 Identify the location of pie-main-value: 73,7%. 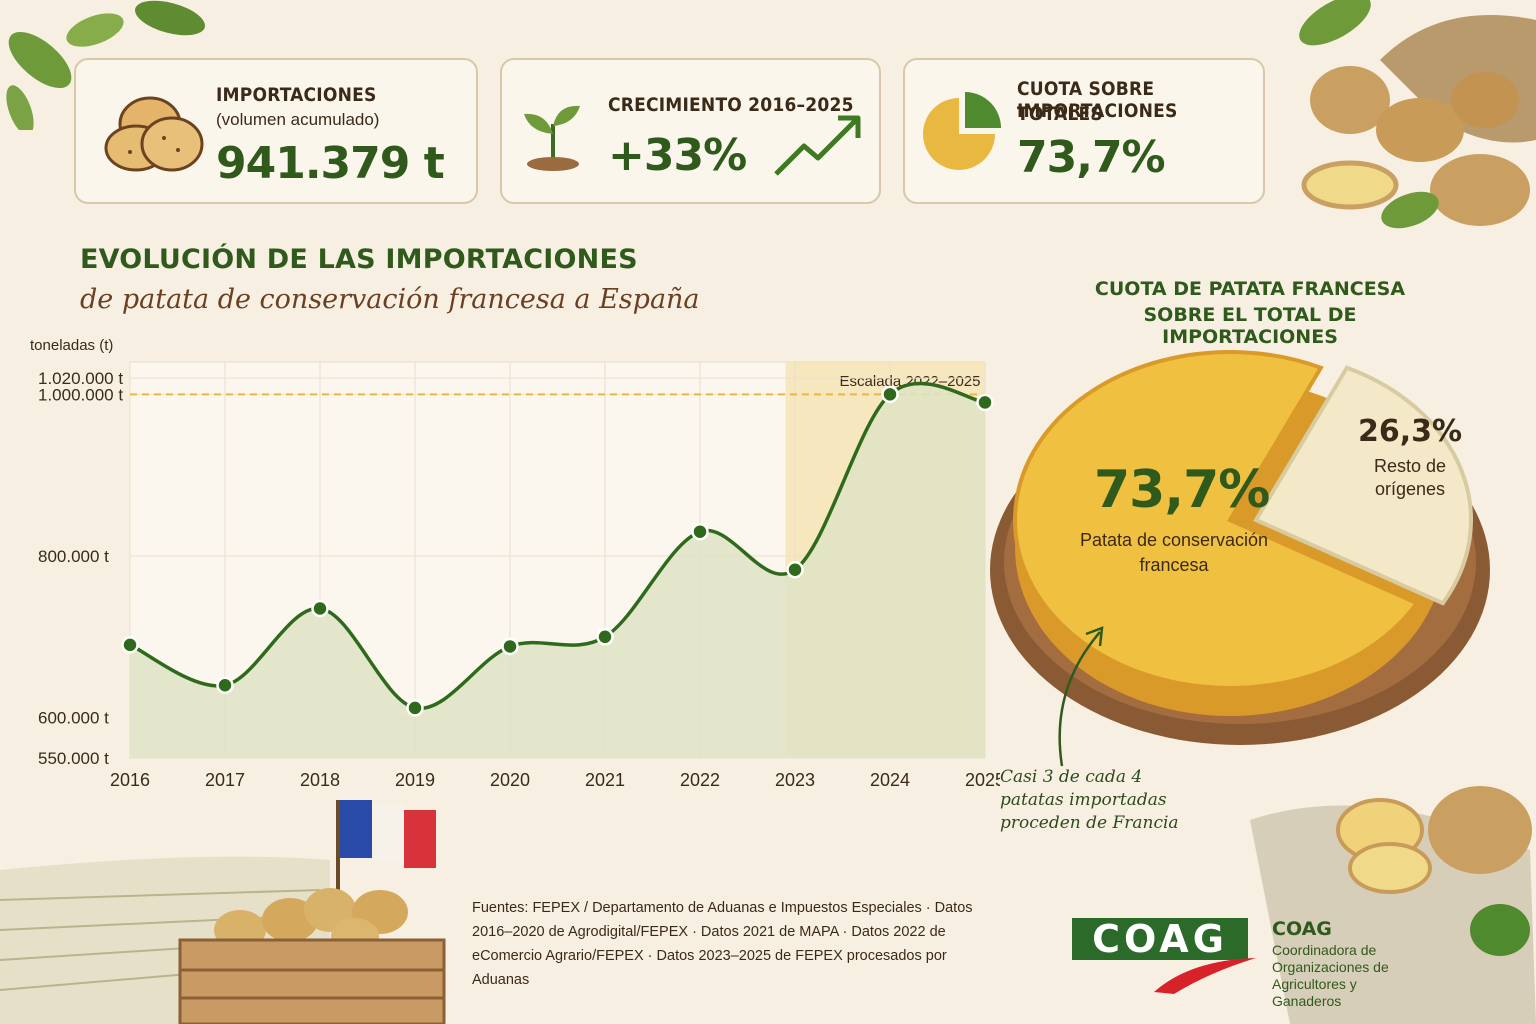
(1182, 490).